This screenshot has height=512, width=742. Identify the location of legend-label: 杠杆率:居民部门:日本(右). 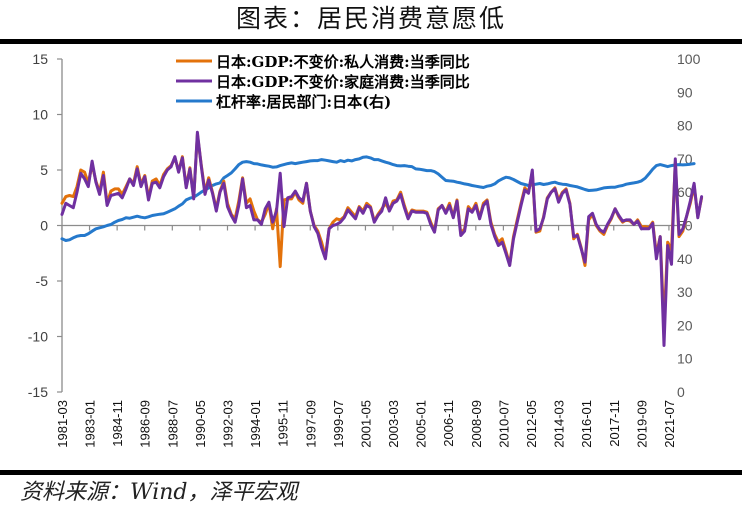
(303, 102).